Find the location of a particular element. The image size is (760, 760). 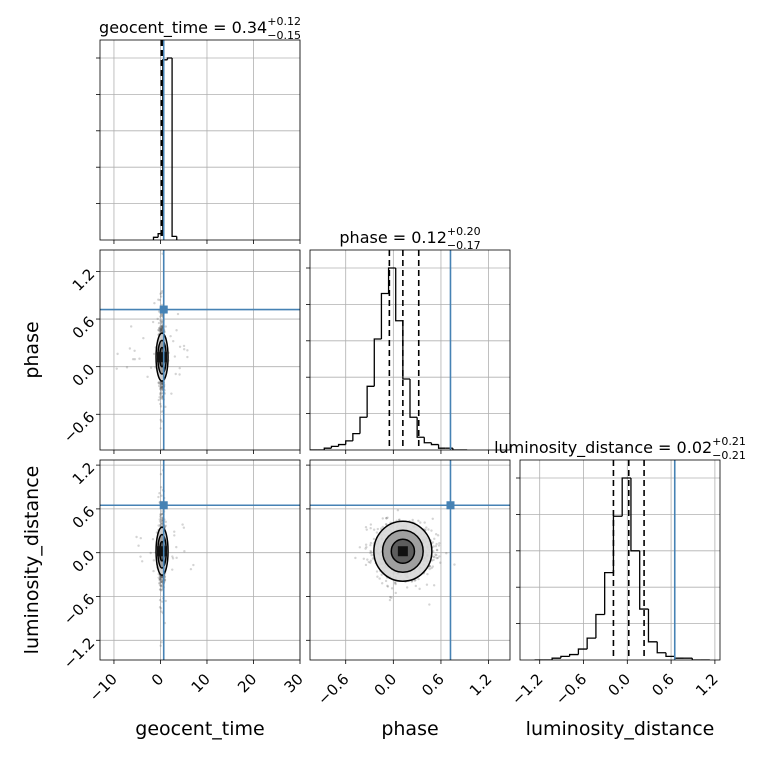

x-tick-label: 0 is located at coordinates (157, 679).